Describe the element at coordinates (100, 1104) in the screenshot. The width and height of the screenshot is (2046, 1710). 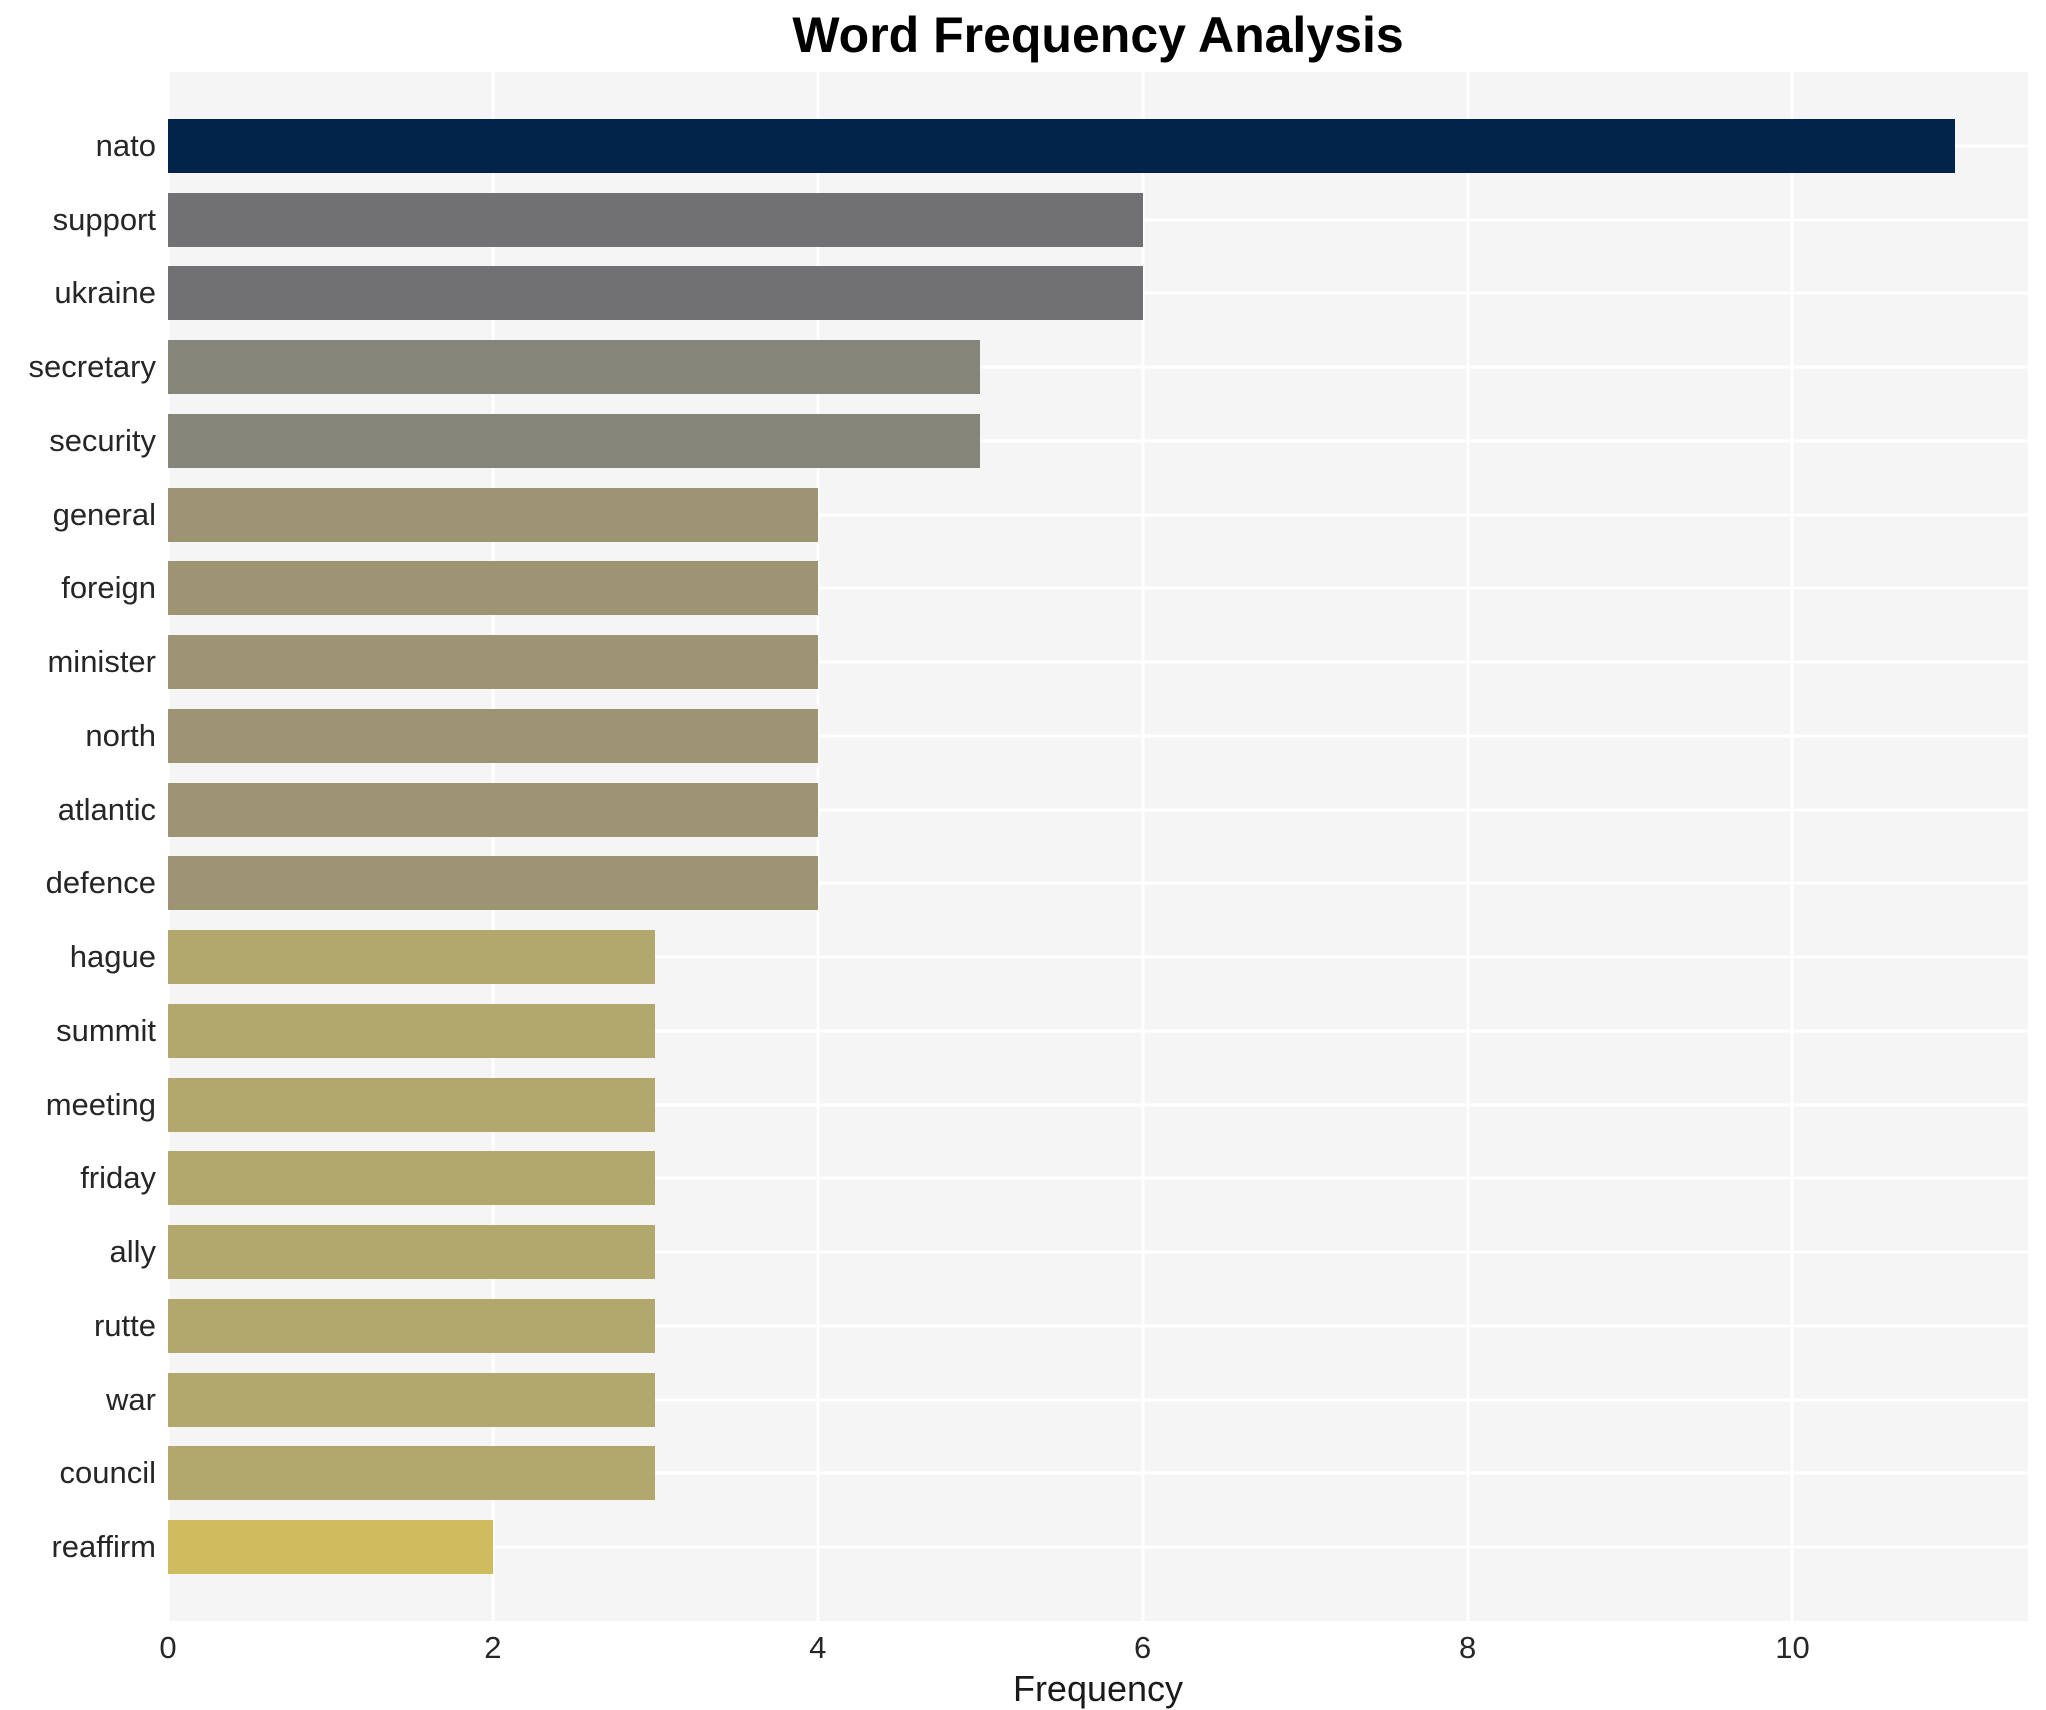
I see `y-tick-label: meeting` at that location.